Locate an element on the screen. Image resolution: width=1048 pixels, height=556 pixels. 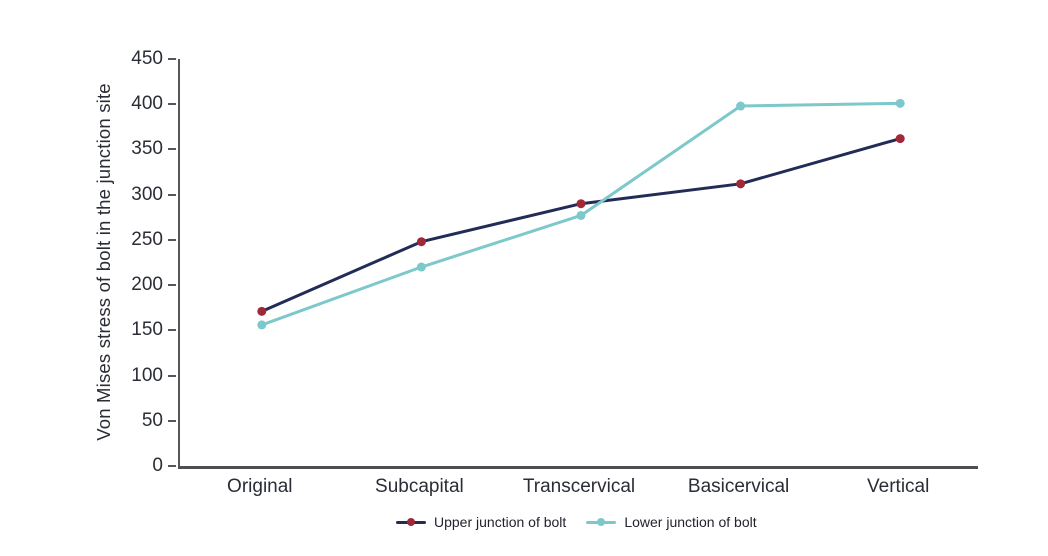
legend-label: Upper junction of bolt is located at coordinates (500, 522).